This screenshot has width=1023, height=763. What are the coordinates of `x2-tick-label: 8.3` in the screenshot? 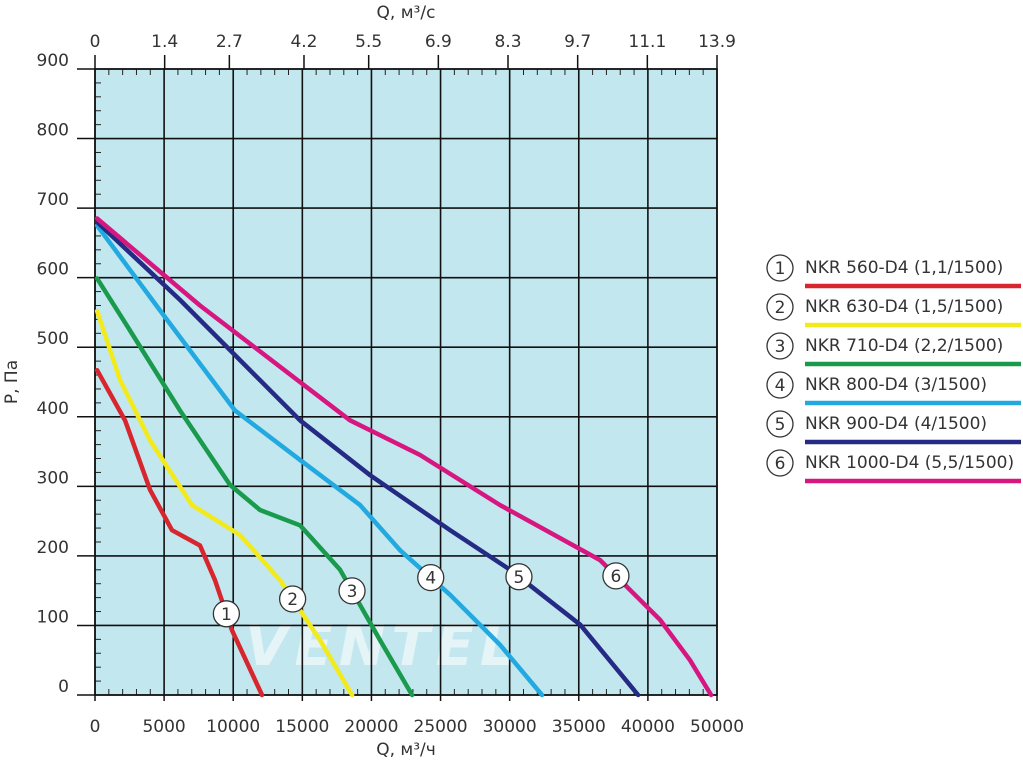 It's located at (507, 42).